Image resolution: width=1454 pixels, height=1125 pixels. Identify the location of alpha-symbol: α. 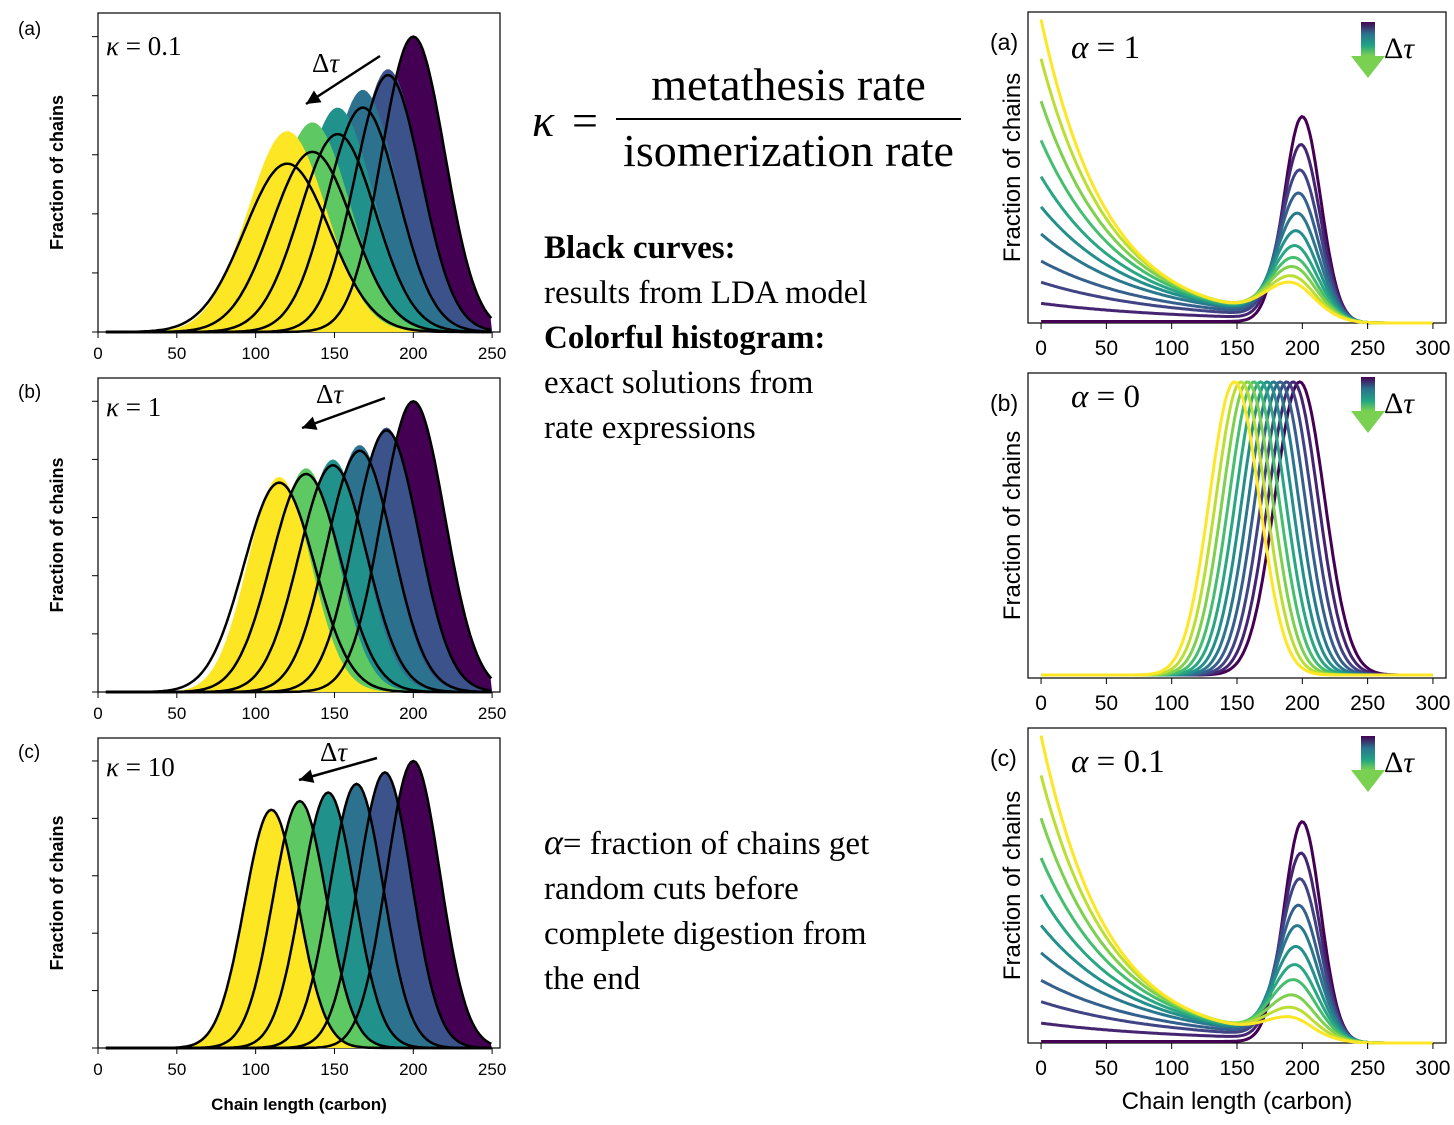
(553, 842).